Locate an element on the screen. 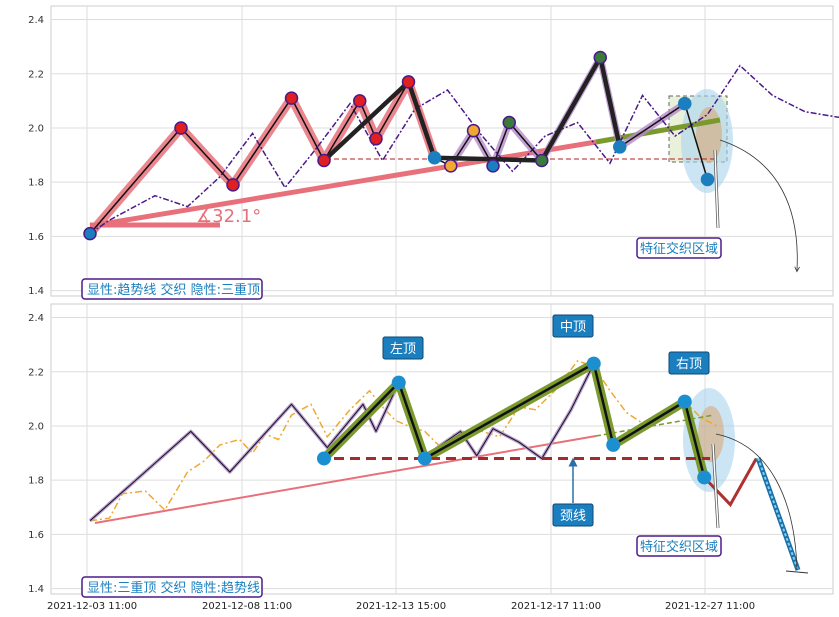  top-bold-triple-top is located at coordinates (472, 109).